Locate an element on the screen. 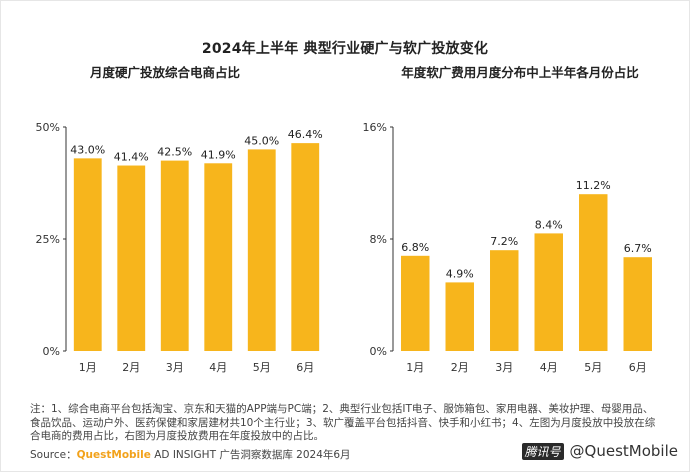 This screenshot has height=472, width=690. bar-value-label: 7.2% is located at coordinates (504, 241).